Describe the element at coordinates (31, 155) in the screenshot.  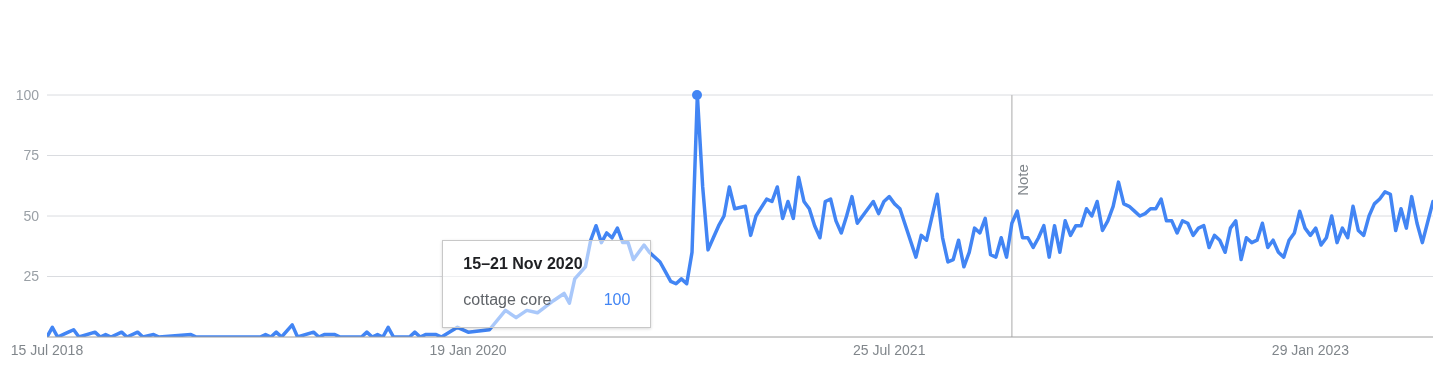
I see `y-tick-label: 75` at that location.